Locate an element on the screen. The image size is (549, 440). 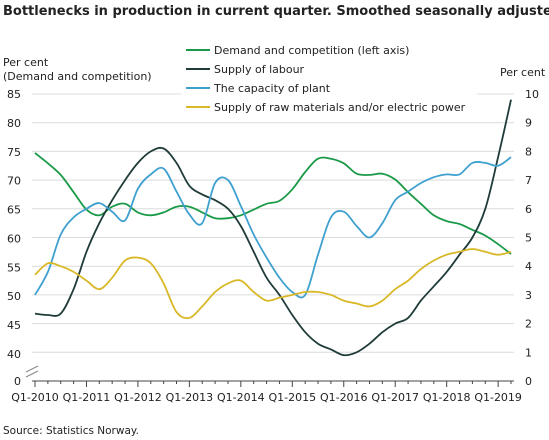
y-right-tick-label: 1 is located at coordinates (528, 352).